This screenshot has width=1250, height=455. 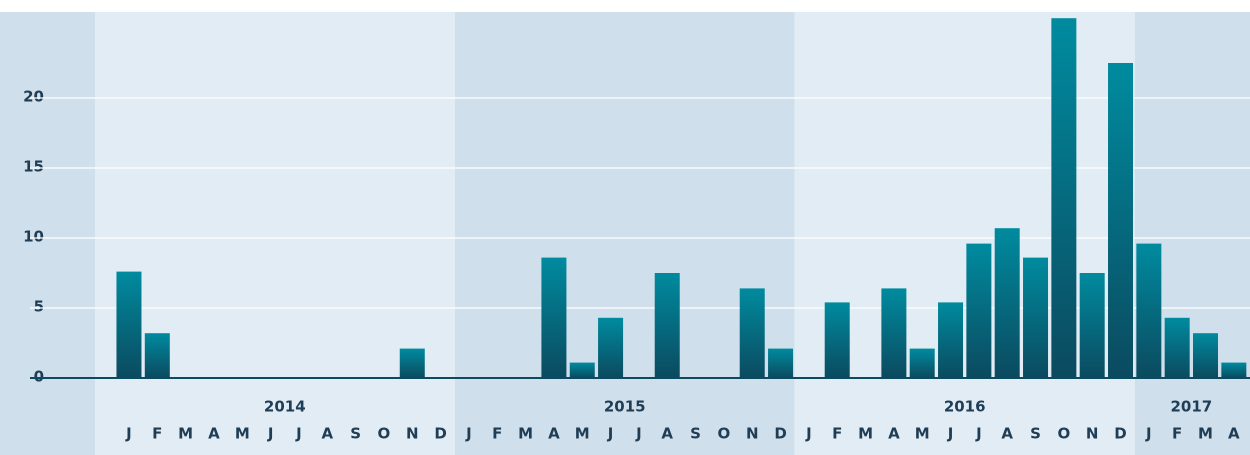 What do you see at coordinates (33, 237) in the screenshot?
I see `y-tick-label: 10` at bounding box center [33, 237].